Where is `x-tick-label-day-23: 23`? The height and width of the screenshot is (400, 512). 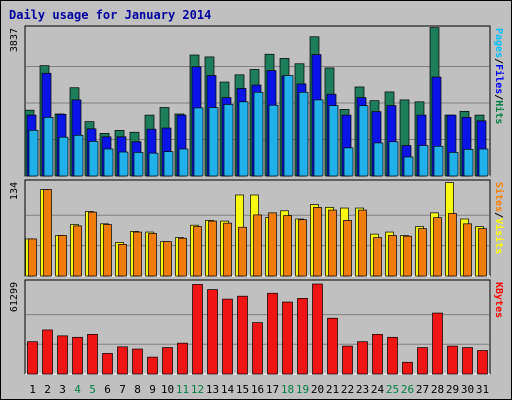
x-tick-label-day-23: 23 is located at coordinates (362, 389).